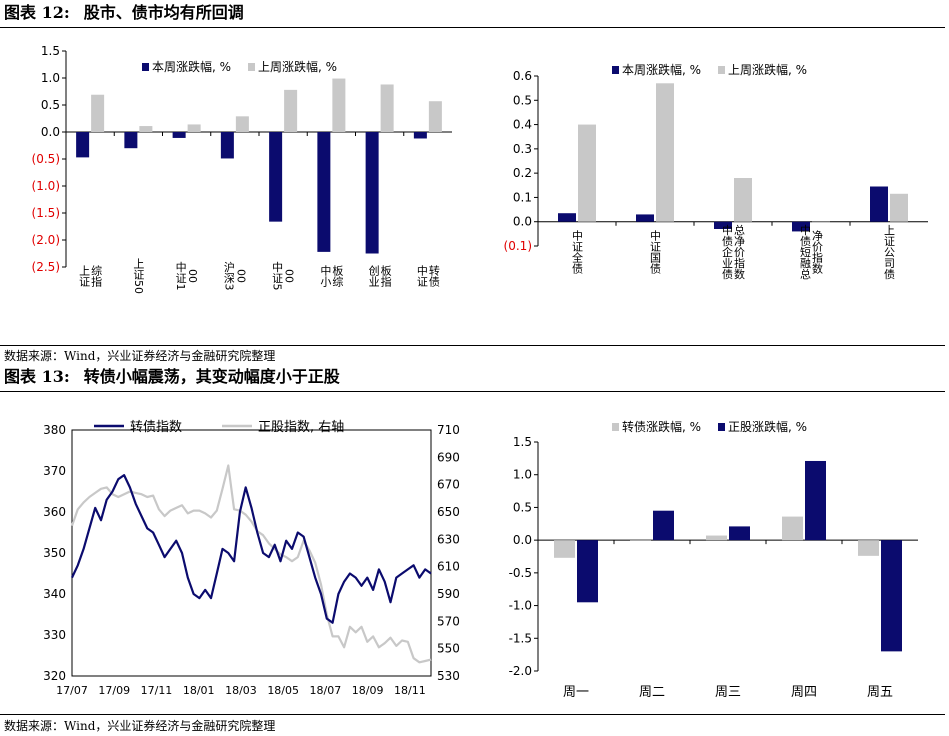 This screenshot has width=949, height=736. What do you see at coordinates (410, 690) in the screenshot?
I see `x-tick-label: 18/11` at bounding box center [410, 690].